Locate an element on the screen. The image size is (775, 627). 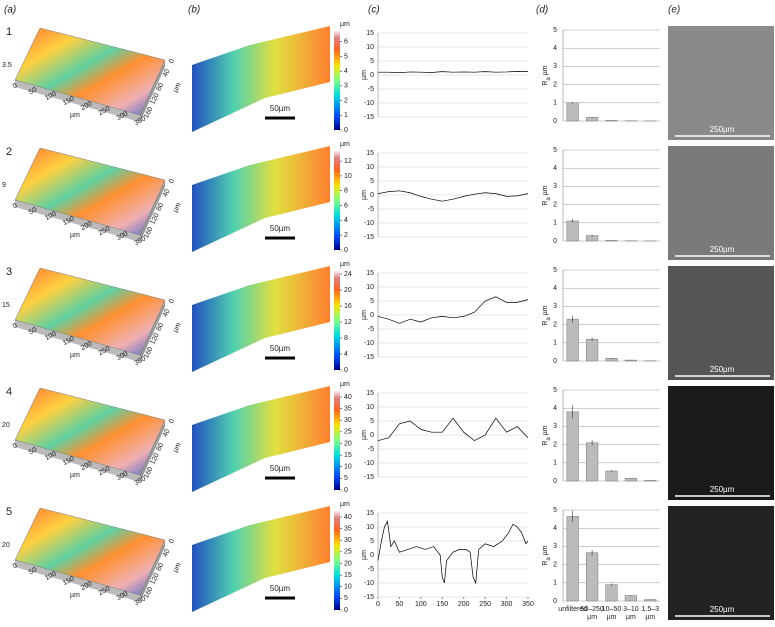
colorbar-tick-label: 24 is located at coordinates (348, 274).